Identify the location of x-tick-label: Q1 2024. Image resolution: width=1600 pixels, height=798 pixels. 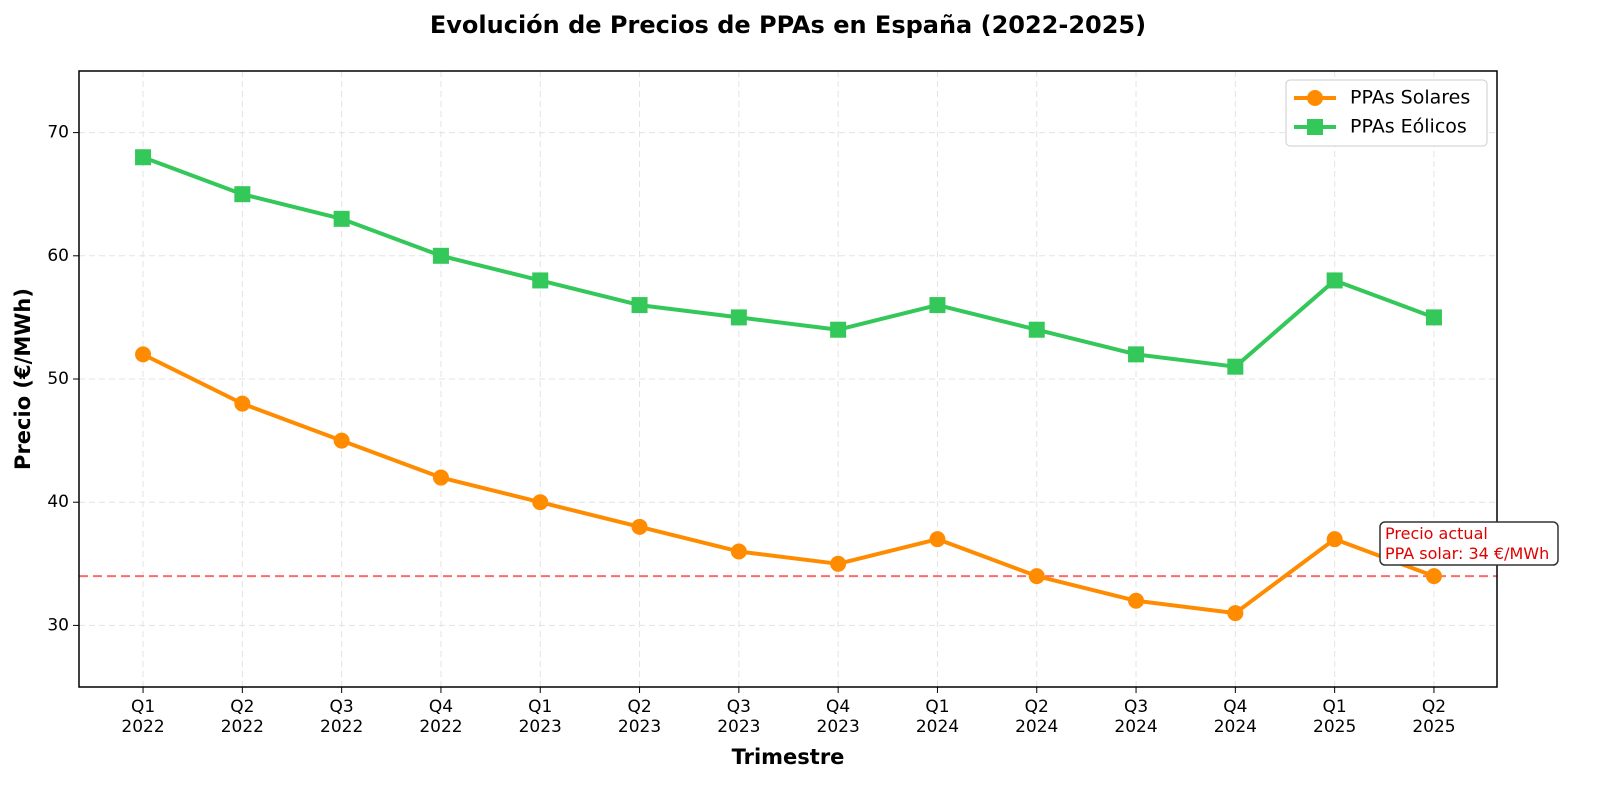
(937, 717).